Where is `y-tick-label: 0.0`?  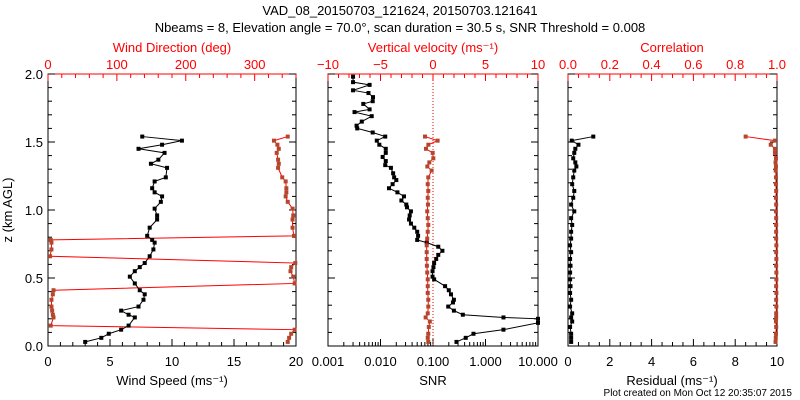 y-tick-label: 0.0 is located at coordinates (34, 346).